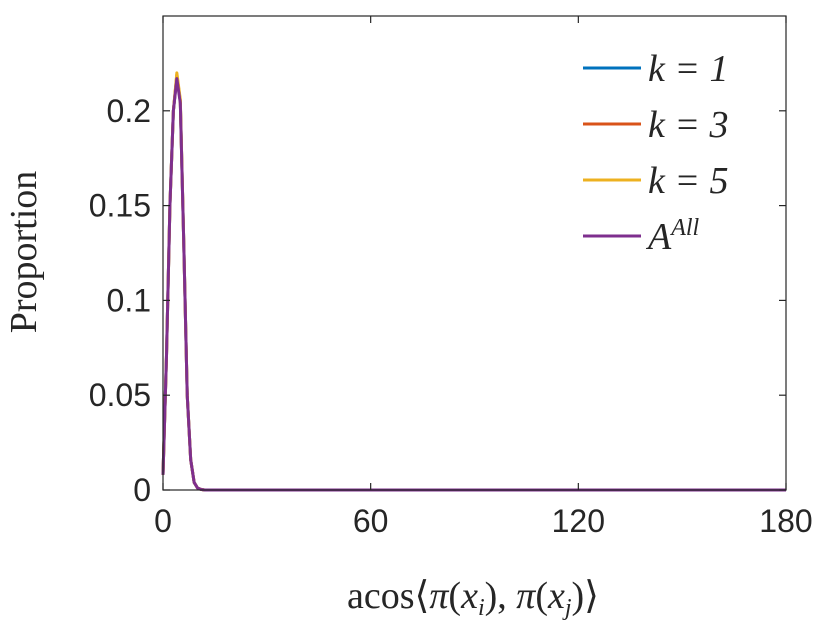  Describe the element at coordinates (120, 395) in the screenshot. I see `y-tick-label: 0.05` at that location.